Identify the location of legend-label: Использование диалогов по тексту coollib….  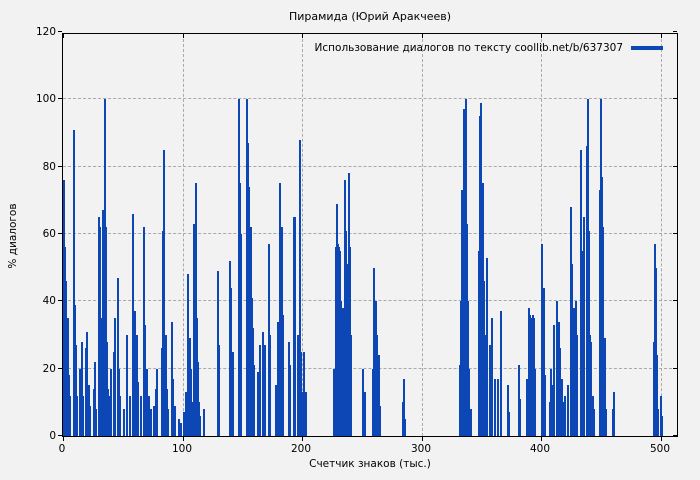
(468, 48).